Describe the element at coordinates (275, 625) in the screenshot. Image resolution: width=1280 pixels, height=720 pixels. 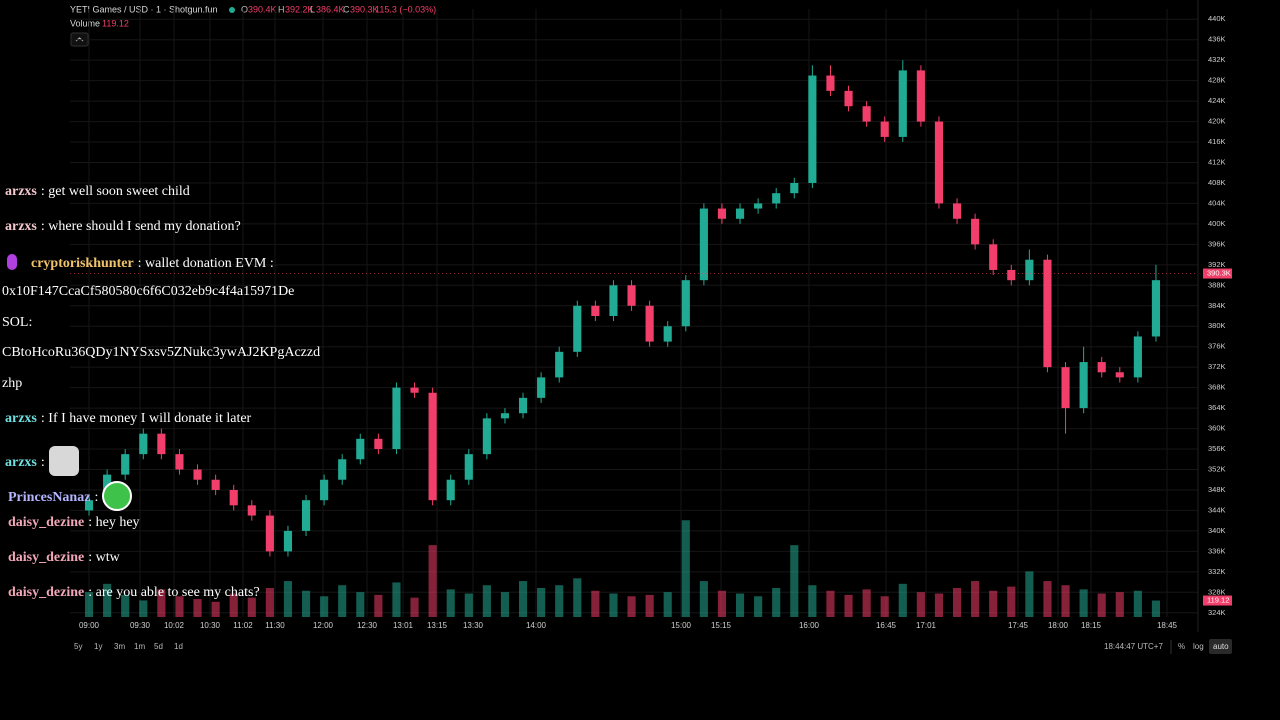
I see `x-tick-label: 11:30` at that location.